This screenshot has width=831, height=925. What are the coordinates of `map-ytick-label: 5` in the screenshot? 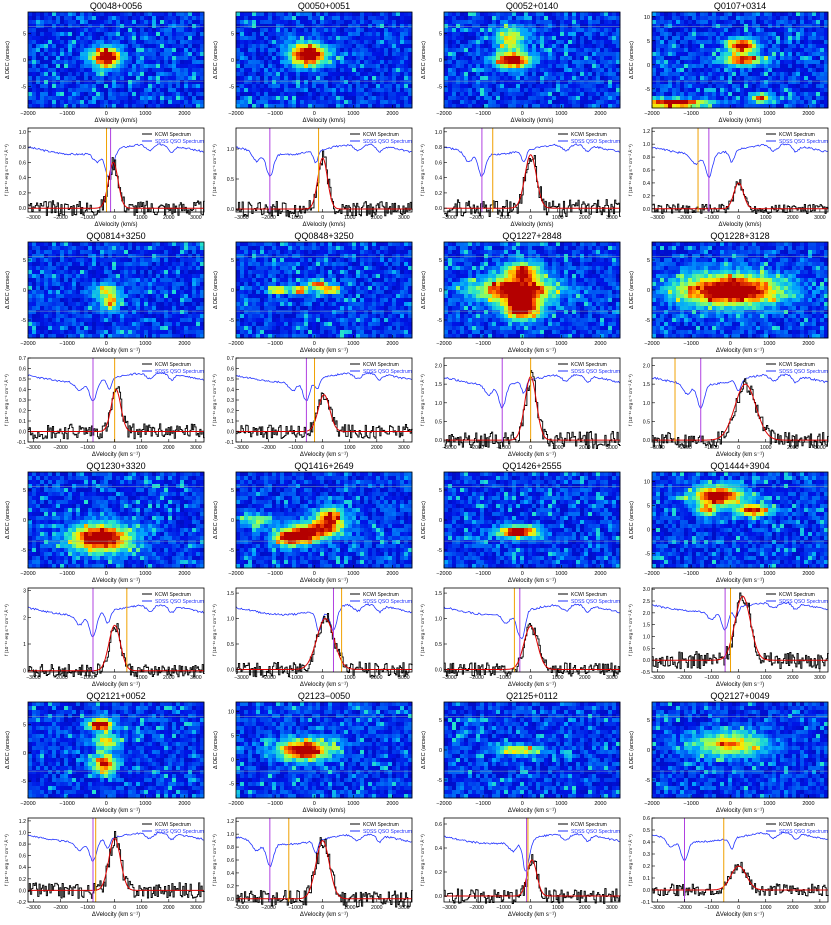 It's located at (24, 34).